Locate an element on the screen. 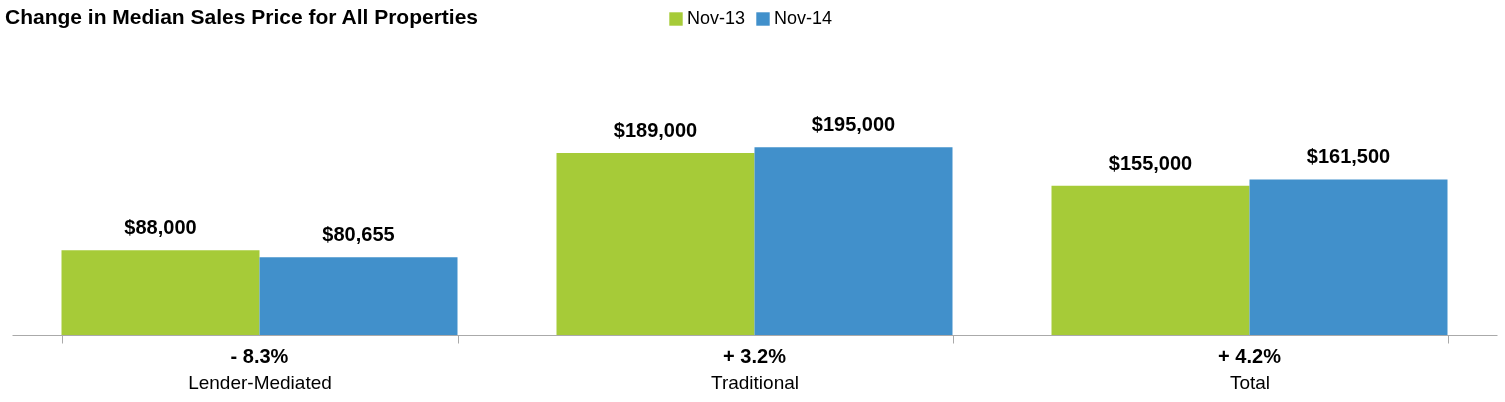 Image resolution: width=1505 pixels, height=402 pixels. data-label: $155,000 is located at coordinates (1150, 162).